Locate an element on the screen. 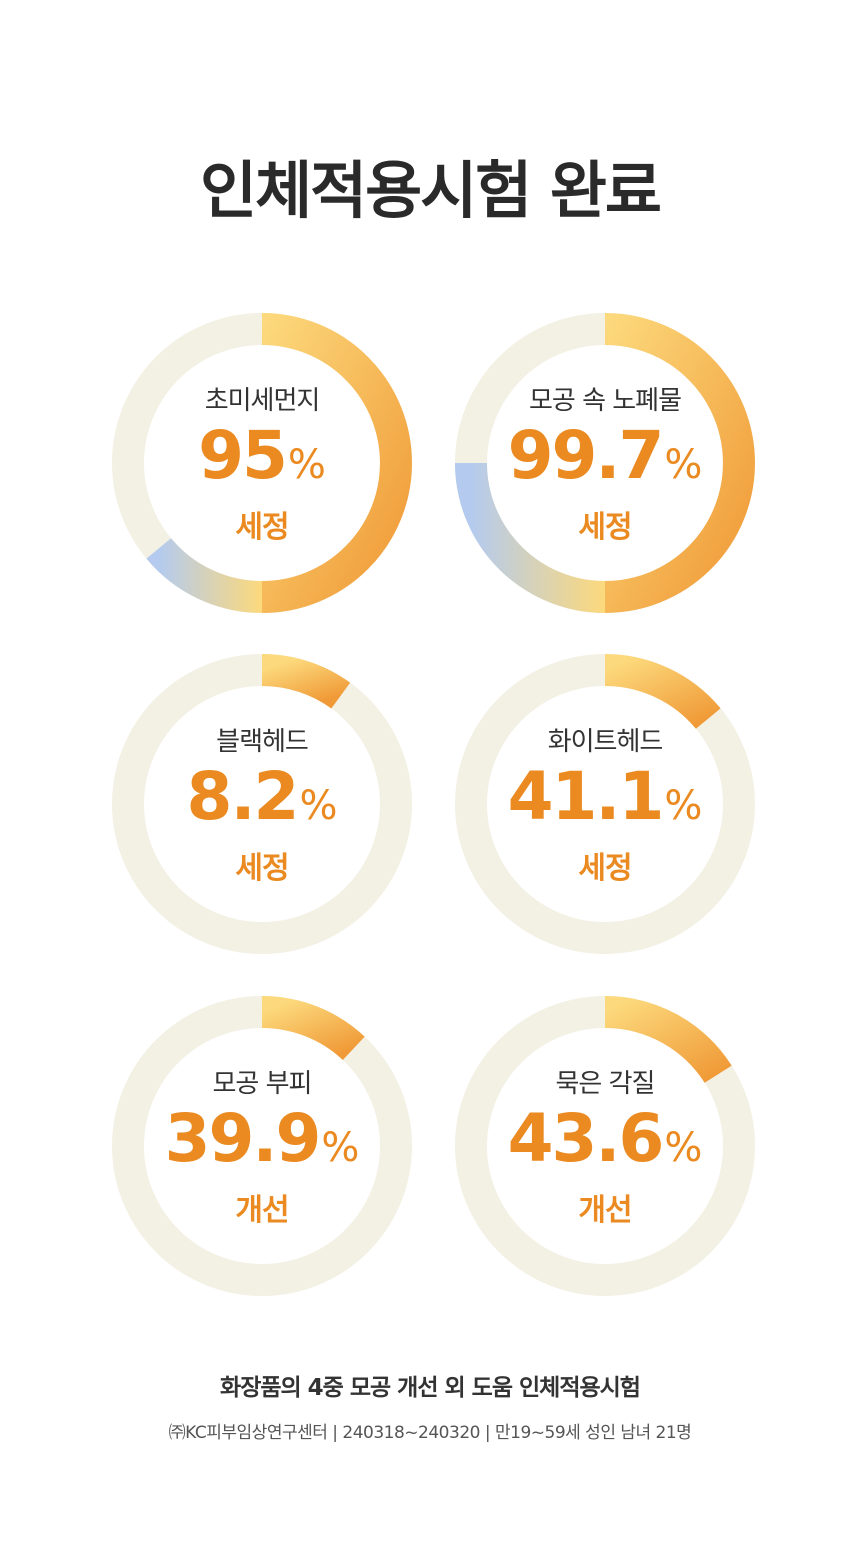 The width and height of the screenshot is (860, 1566). result-ring-pore-volume: 모공 부피 39.9% 개선 is located at coordinates (262, 1146).